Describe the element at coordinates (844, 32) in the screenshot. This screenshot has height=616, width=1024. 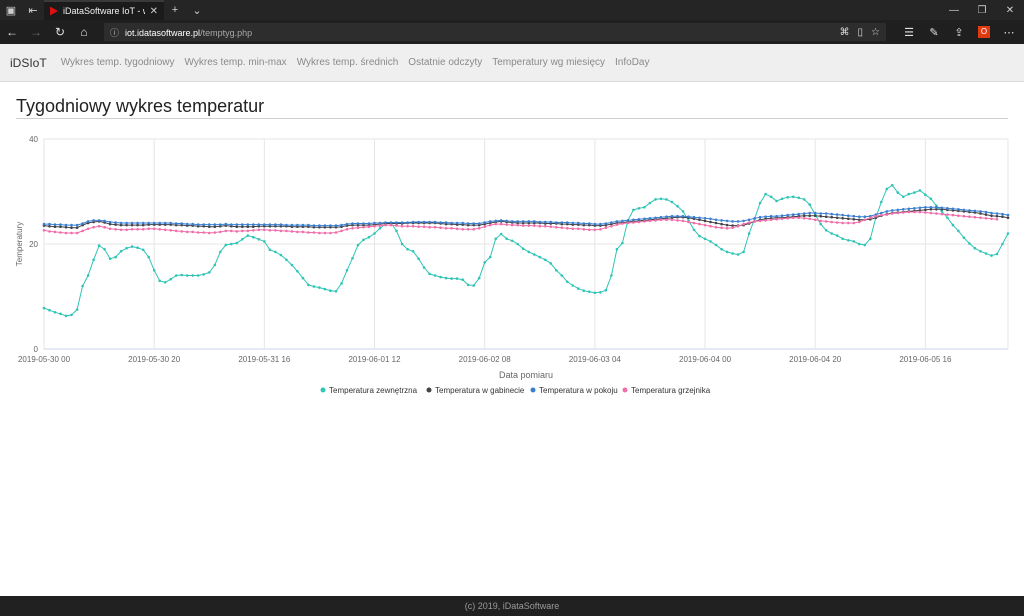
I see `translate-icon: ⌘` at that location.